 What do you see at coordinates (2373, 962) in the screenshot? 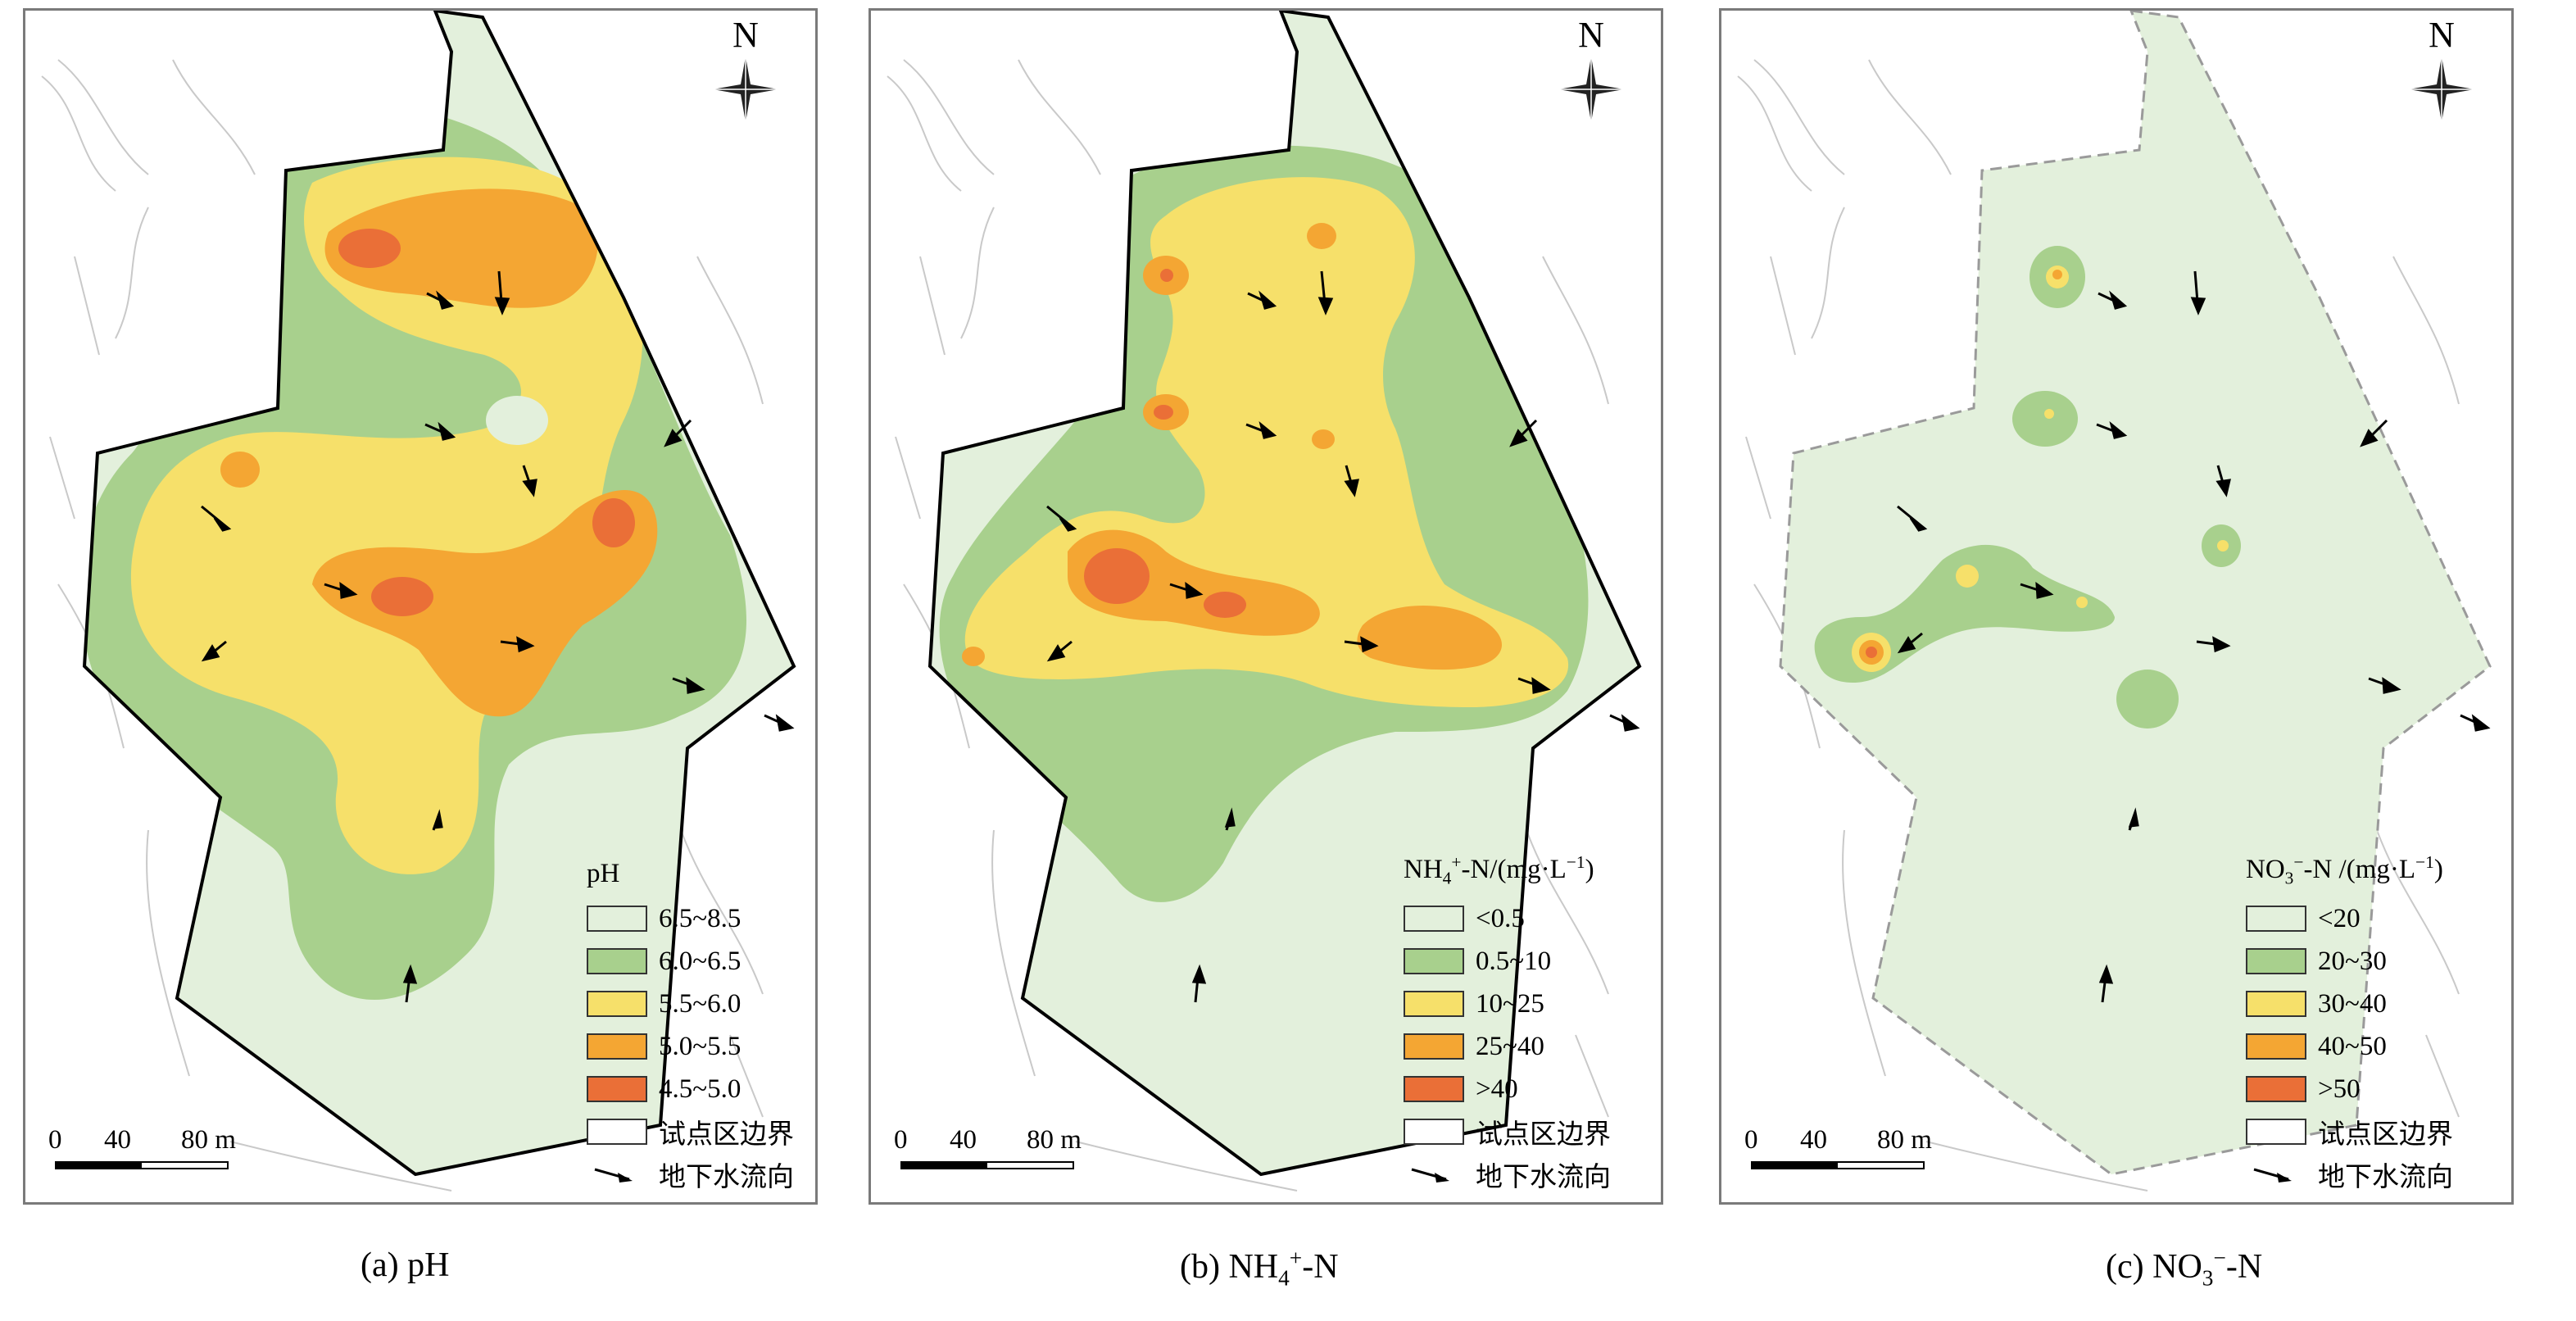
I see `legend-item: 20~30` at bounding box center [2373, 962].